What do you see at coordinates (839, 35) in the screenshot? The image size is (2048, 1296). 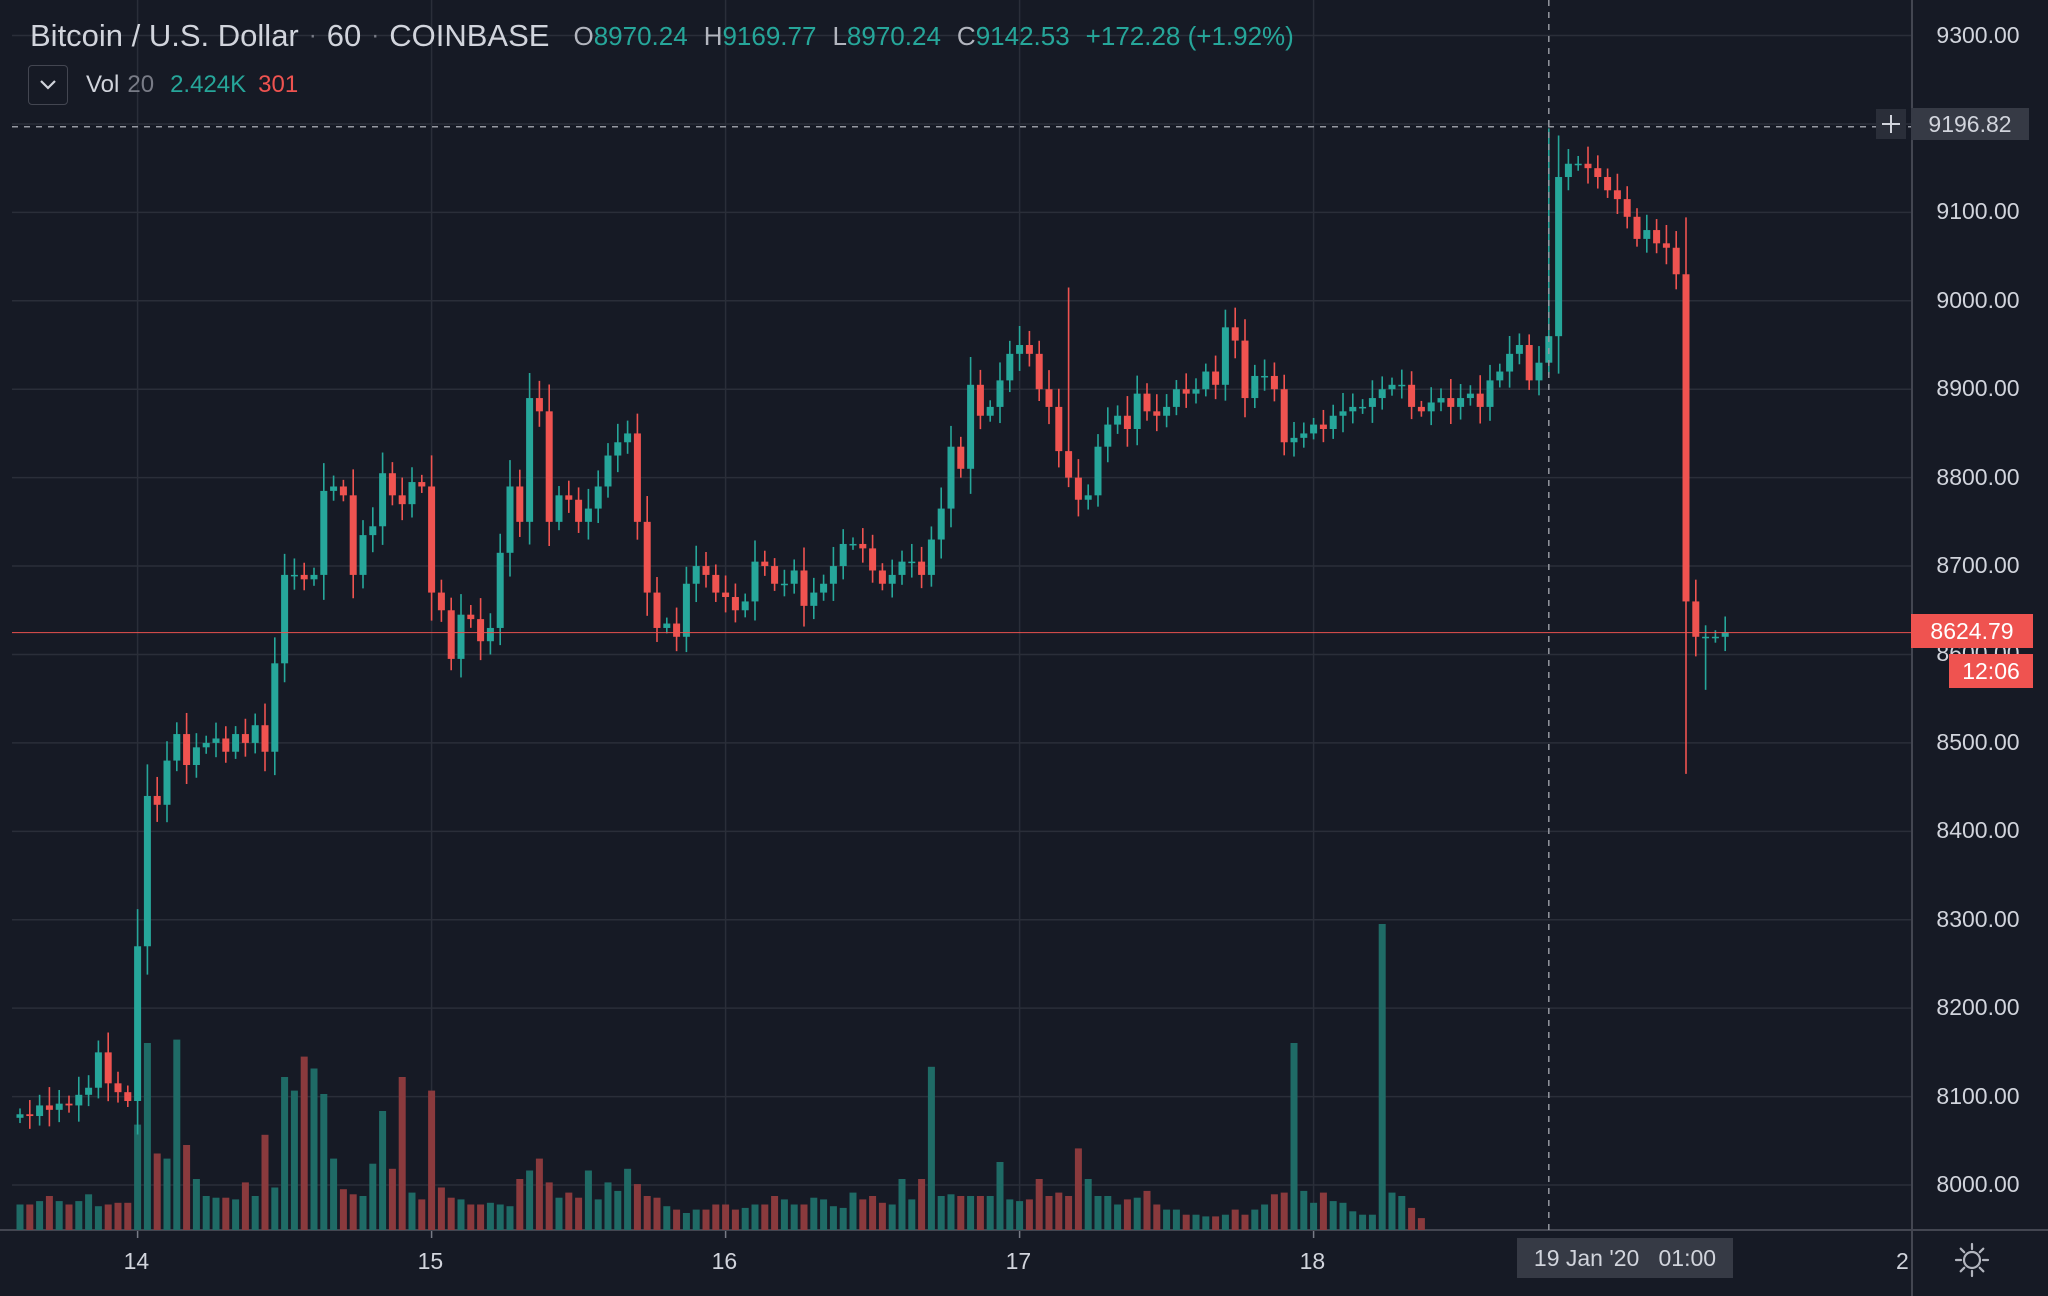 I see `low-label: L` at bounding box center [839, 35].